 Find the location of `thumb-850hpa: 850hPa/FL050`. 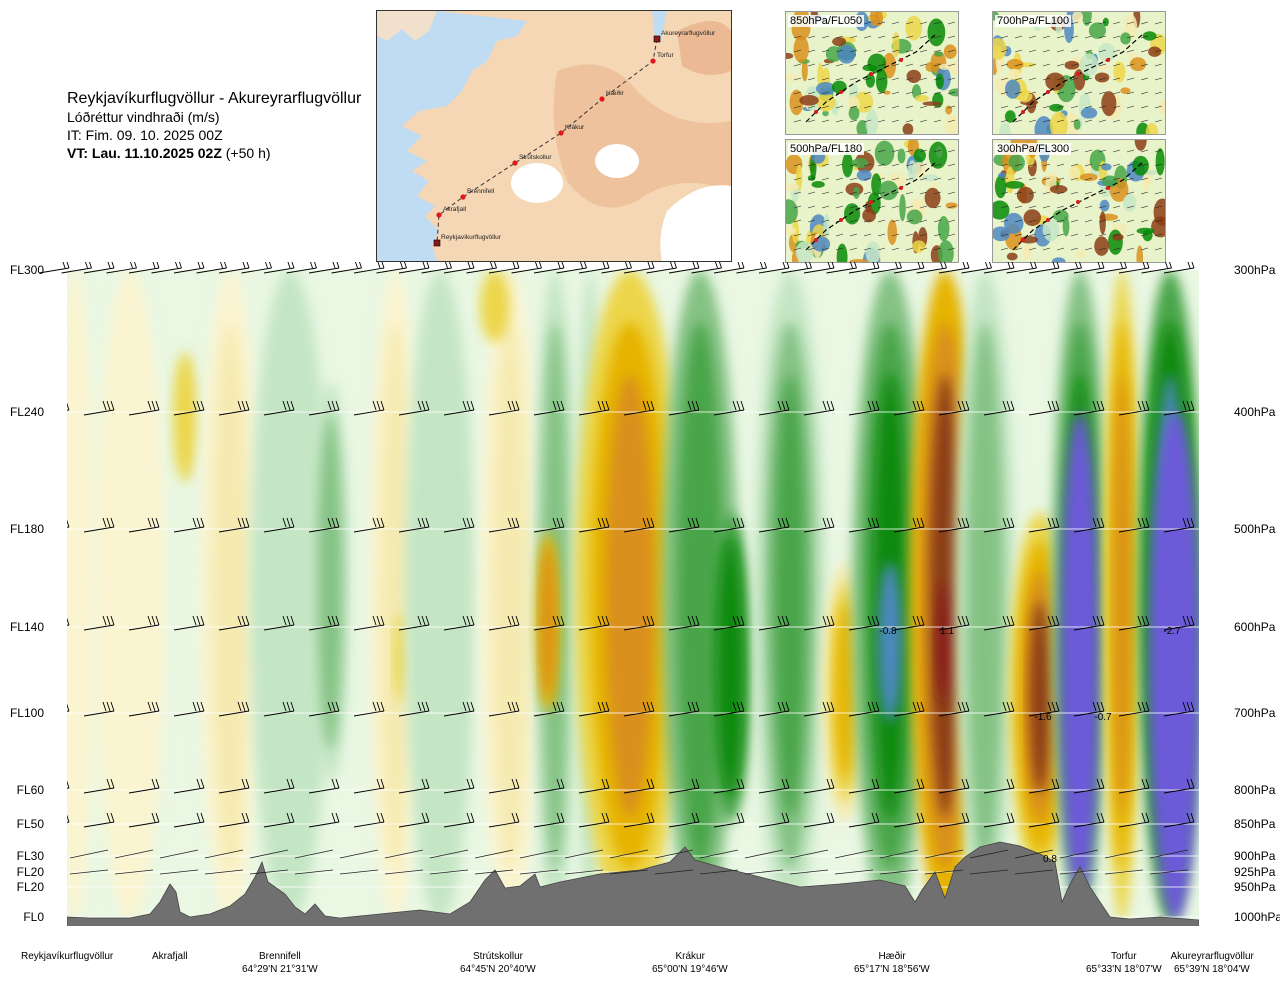

thumb-850hpa: 850hPa/FL050 is located at coordinates (872, 73).